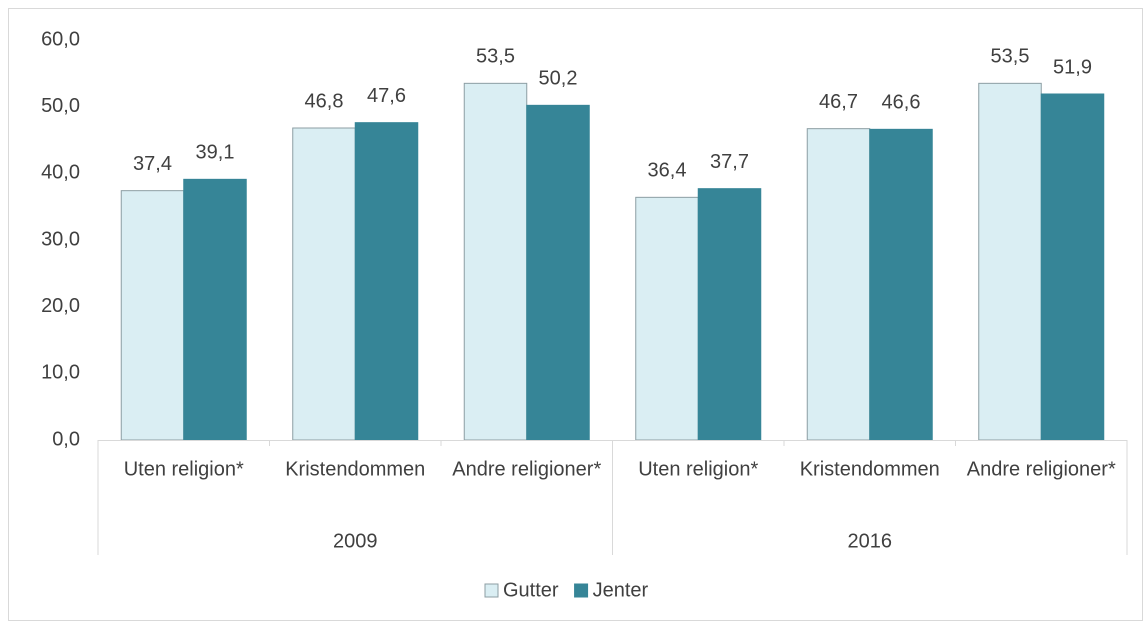 The image size is (1145, 624). I want to click on legend-label: Gutter, so click(531, 590).